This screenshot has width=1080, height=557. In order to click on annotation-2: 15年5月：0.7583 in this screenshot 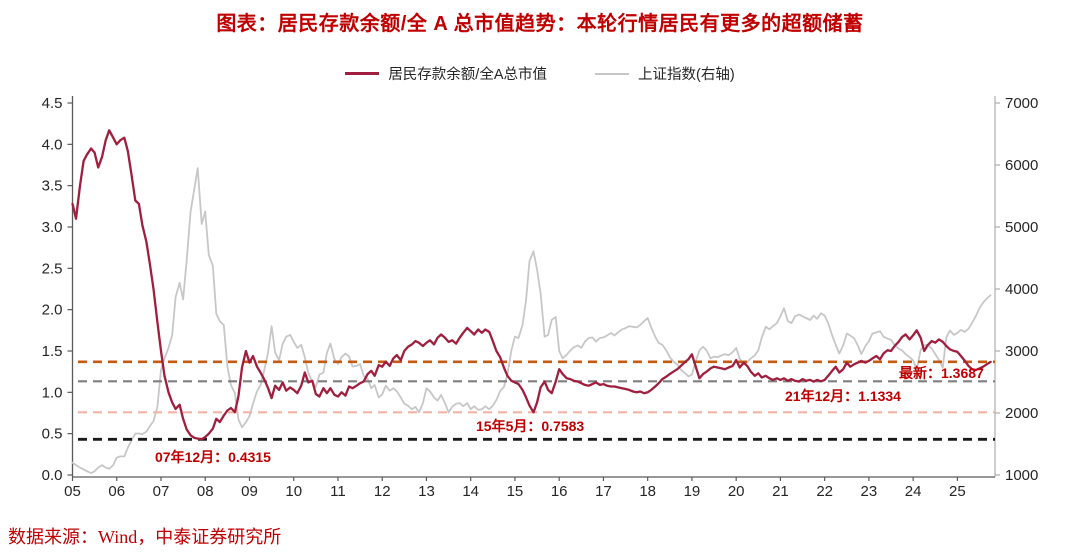, I will do `click(530, 426)`.